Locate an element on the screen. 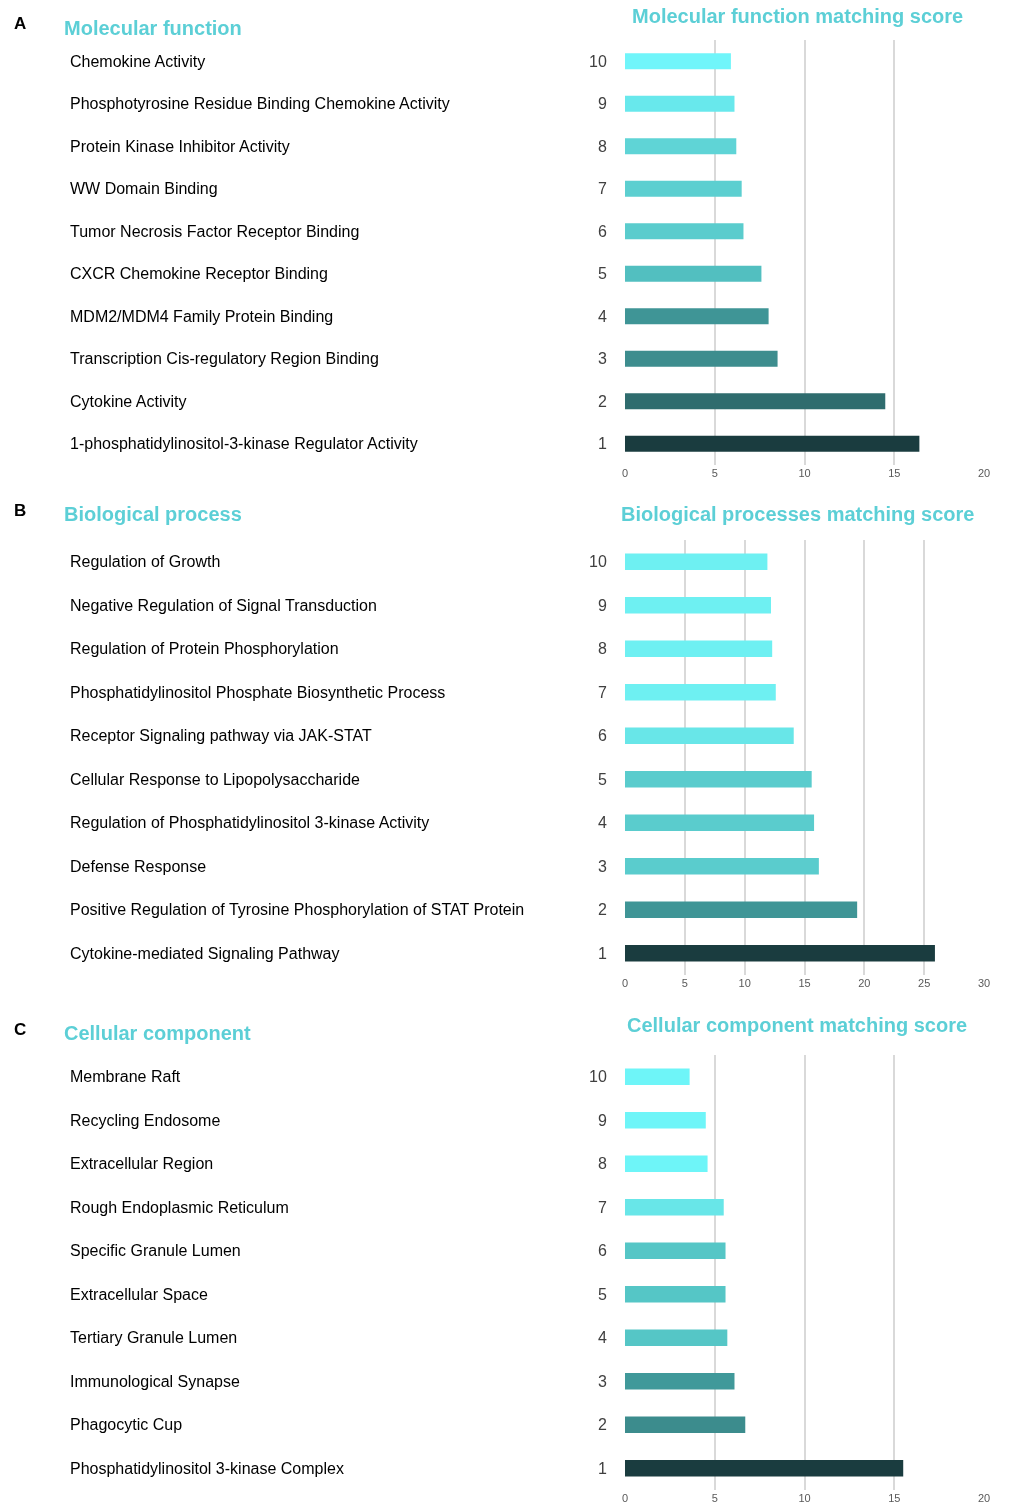  text: Positive Regulation of Tyrosine Phosphorylation of STAT Protein is located at coordinates (297, 909).